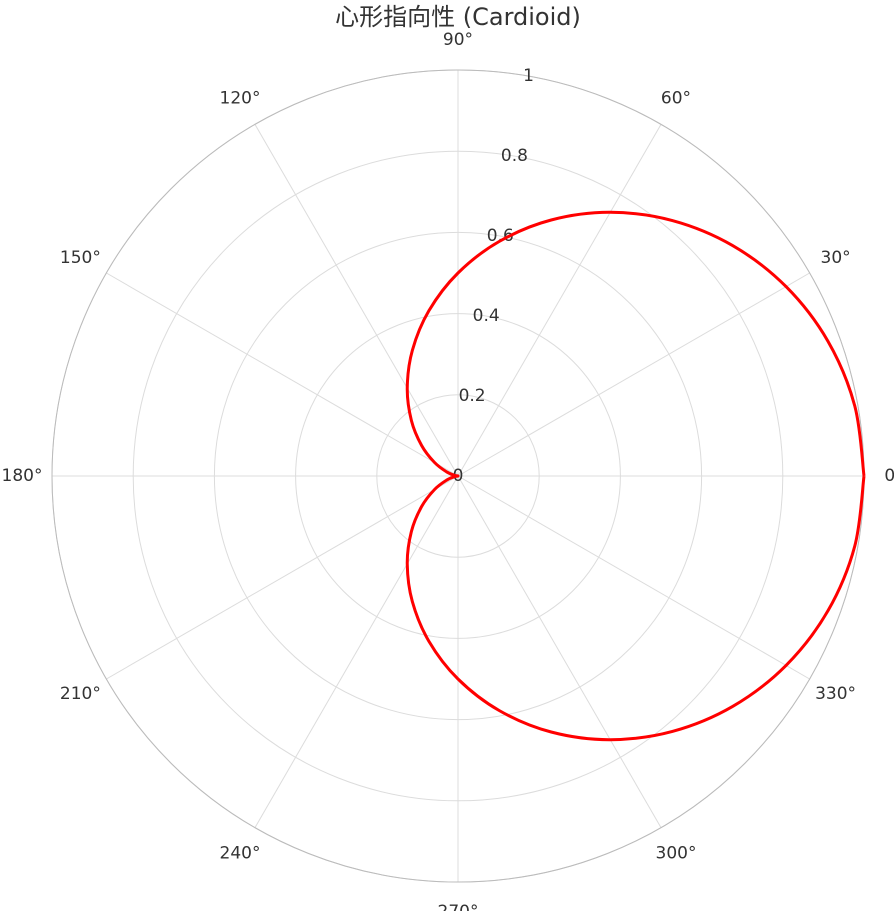 The image size is (894, 911). I want to click on r-tick-label: 0.2, so click(472, 396).